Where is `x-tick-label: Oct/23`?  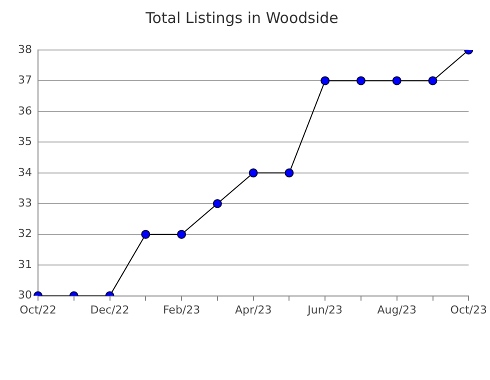
x-tick-label: Oct/23 is located at coordinates (469, 309).